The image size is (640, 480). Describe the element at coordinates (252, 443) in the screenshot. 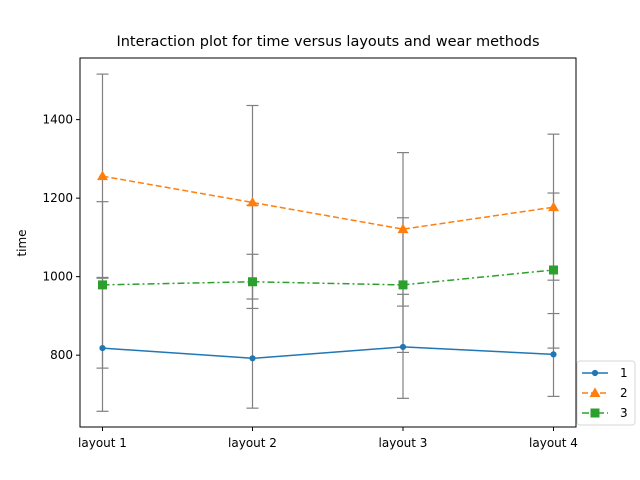

I see `x-tick-label-2: layout 2` at that location.